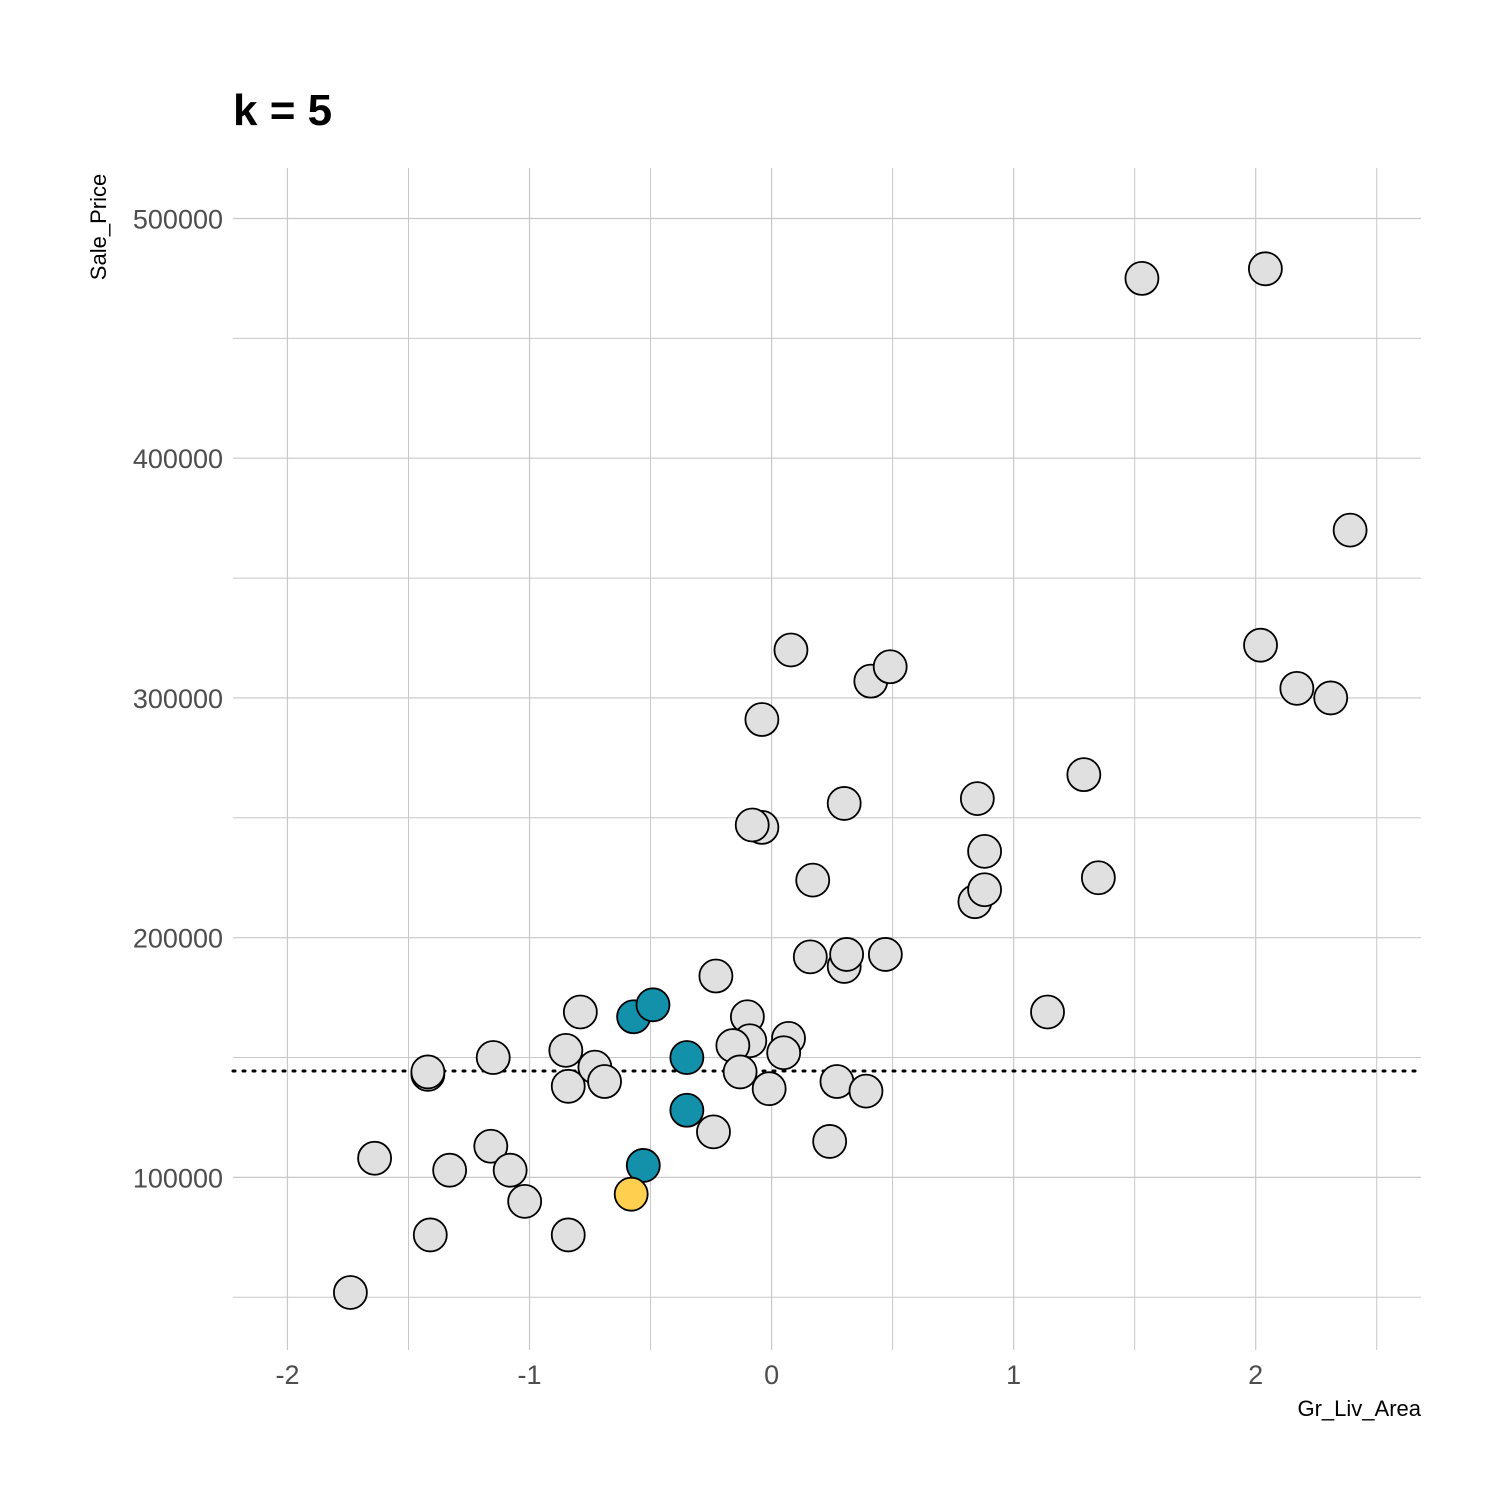  What do you see at coordinates (771, 1375) in the screenshot?
I see `x-tick-label: 0` at bounding box center [771, 1375].